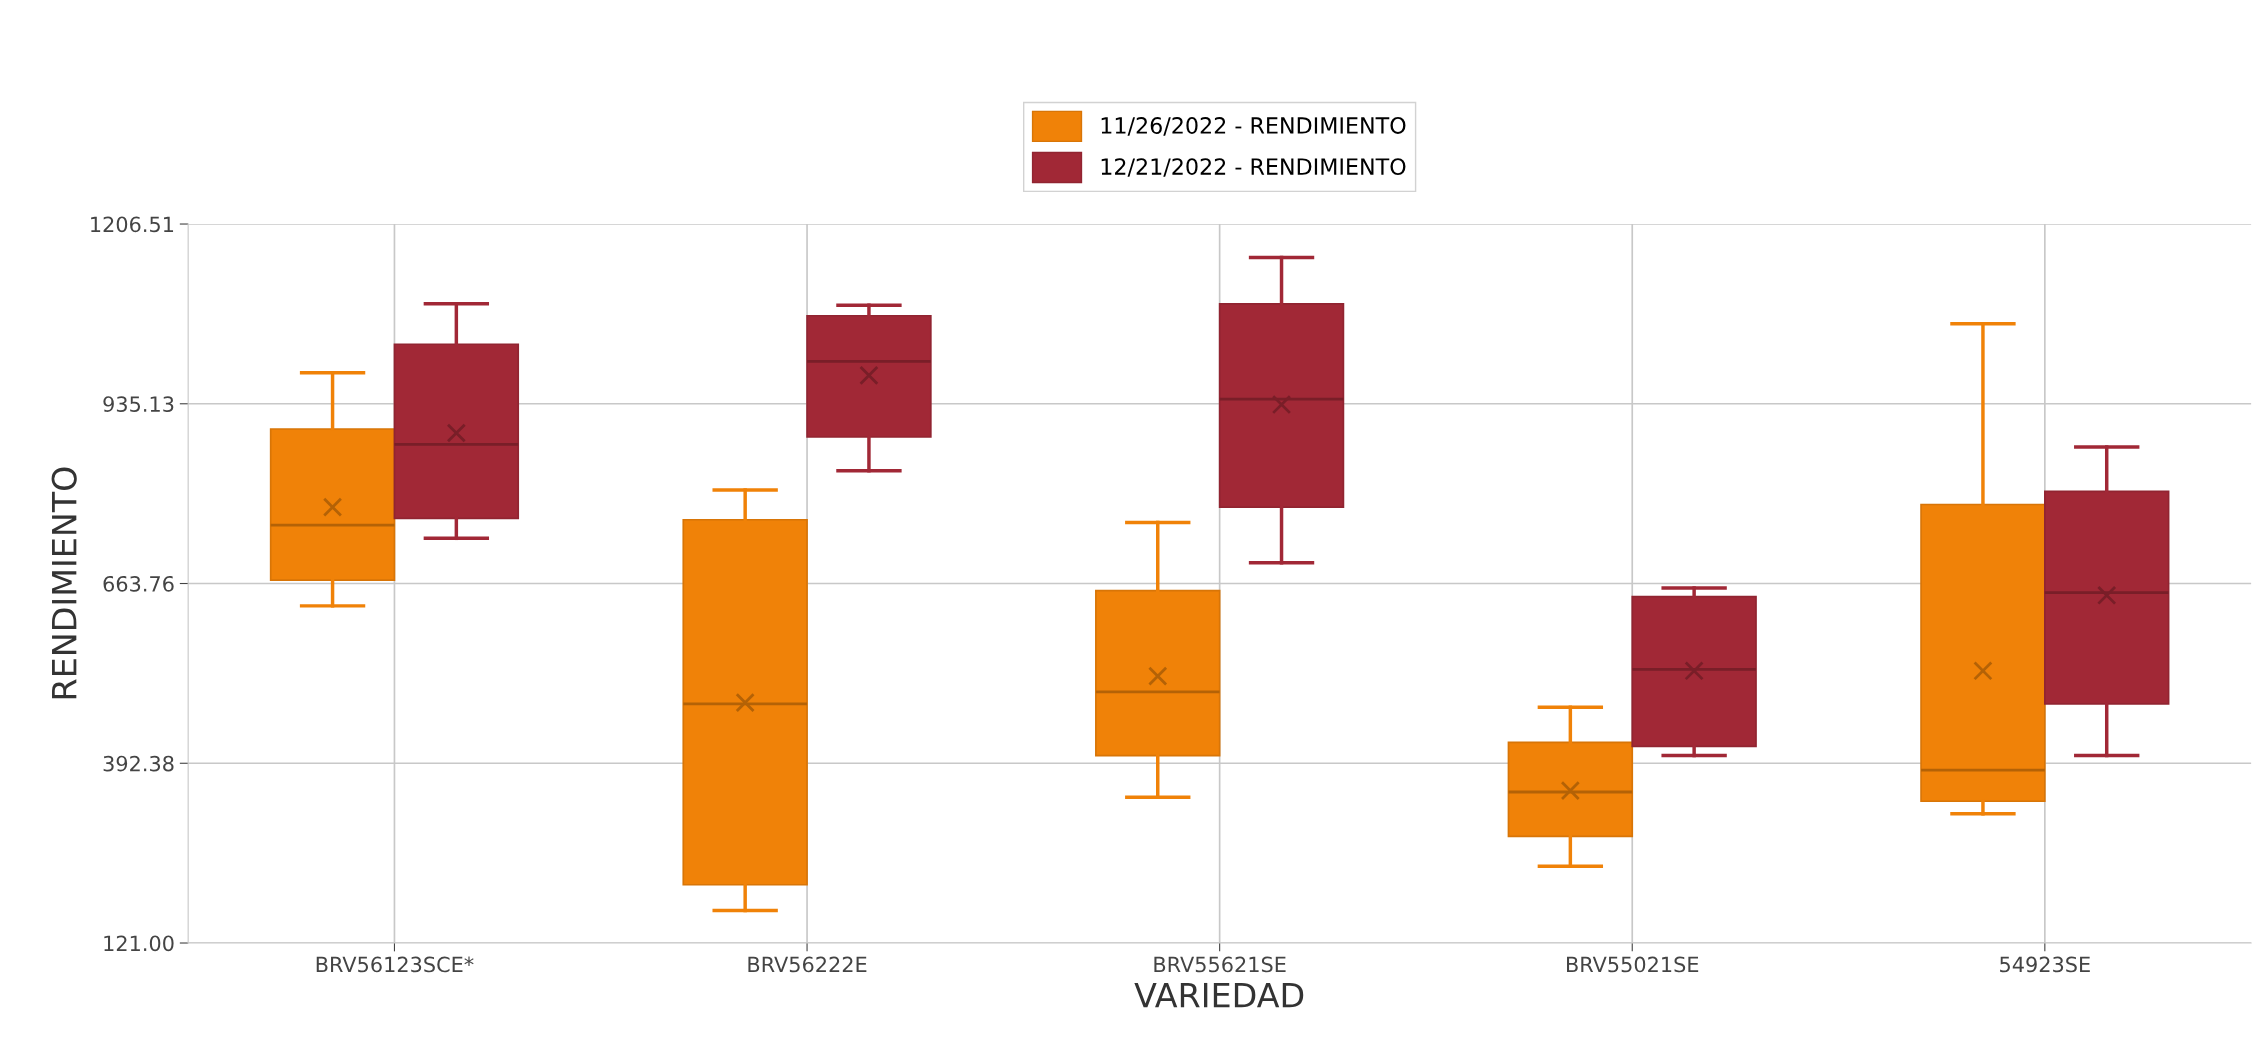 This screenshot has height=1042, width=2267. What do you see at coordinates (139, 943) in the screenshot?
I see `y-tick-label: 121.00` at bounding box center [139, 943].